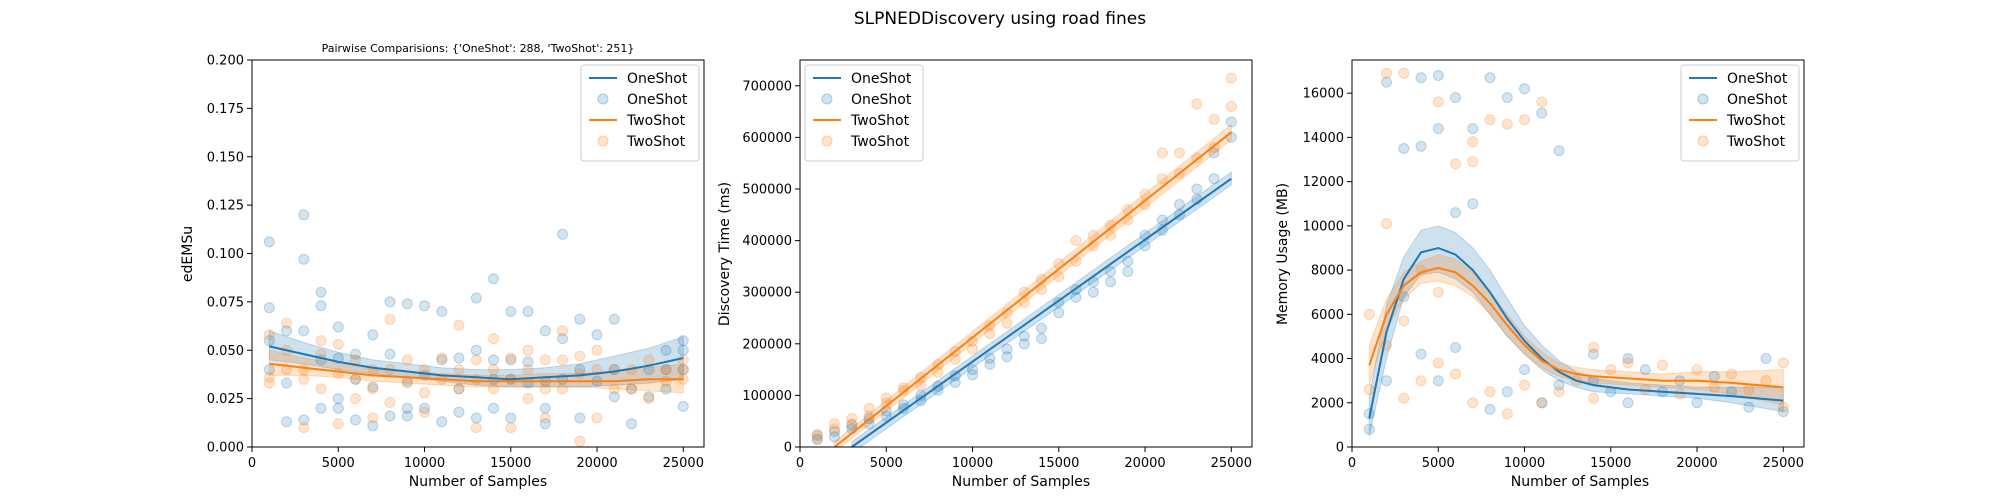 Image resolution: width=2000 pixels, height=500 pixels. What do you see at coordinates (1327, 315) in the screenshot?
I see `plot-memory-usage-ytick-label: 6000` at bounding box center [1327, 315].